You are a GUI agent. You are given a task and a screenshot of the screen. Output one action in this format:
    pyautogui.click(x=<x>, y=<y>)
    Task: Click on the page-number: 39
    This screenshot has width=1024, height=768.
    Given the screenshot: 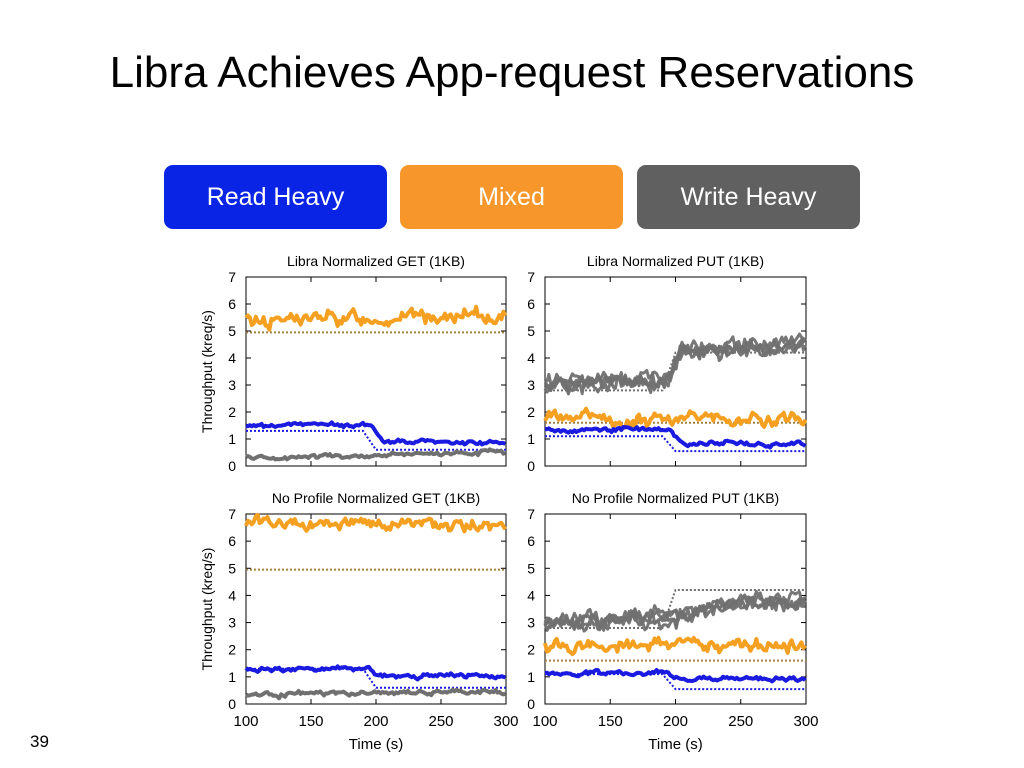 What is the action you would take?
    pyautogui.click(x=39, y=741)
    